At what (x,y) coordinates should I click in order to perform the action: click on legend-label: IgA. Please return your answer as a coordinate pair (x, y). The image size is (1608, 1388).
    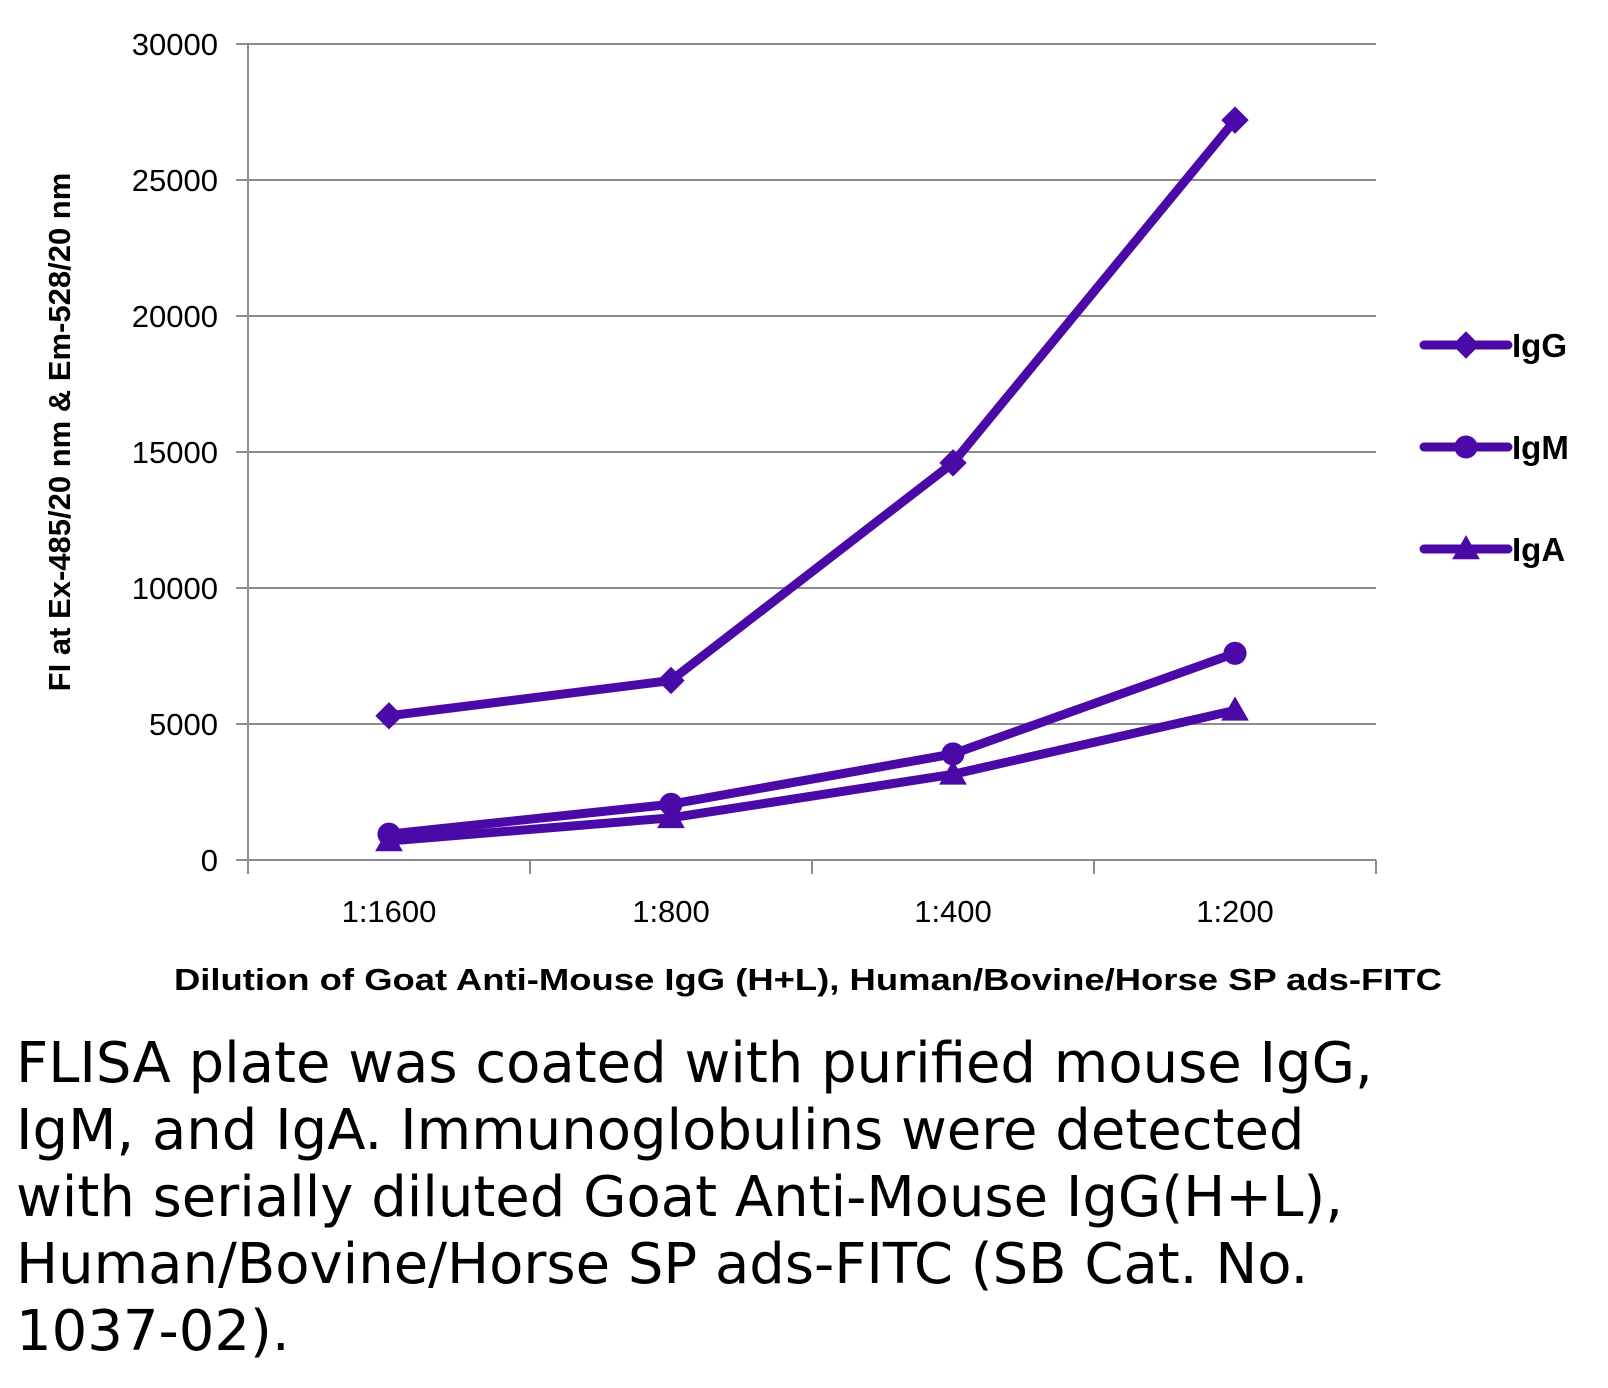
    Looking at the image, I should click on (1538, 549).